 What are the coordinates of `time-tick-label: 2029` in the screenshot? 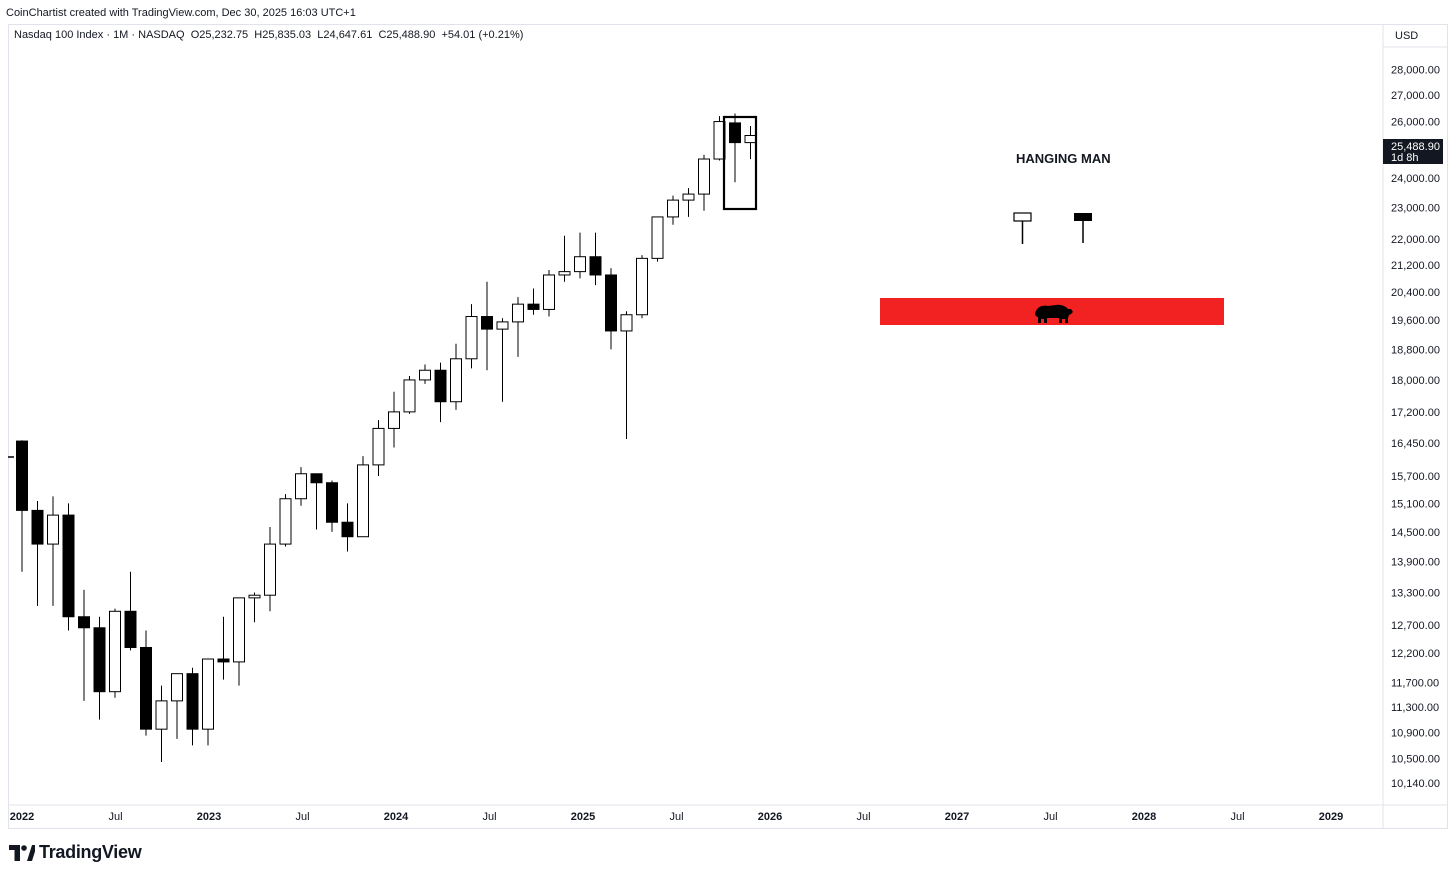 It's located at (1331, 817).